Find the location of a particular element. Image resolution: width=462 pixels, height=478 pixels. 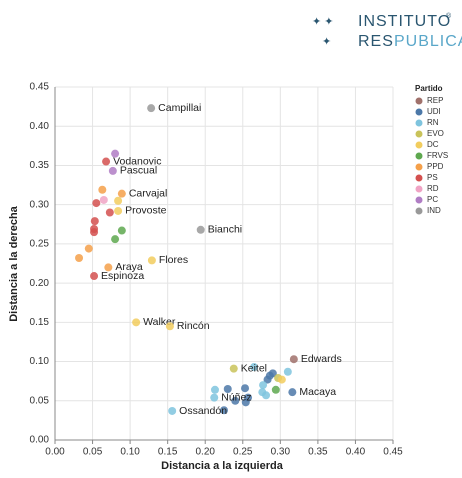

y-tick-label: 0.20 is located at coordinates (40, 283).